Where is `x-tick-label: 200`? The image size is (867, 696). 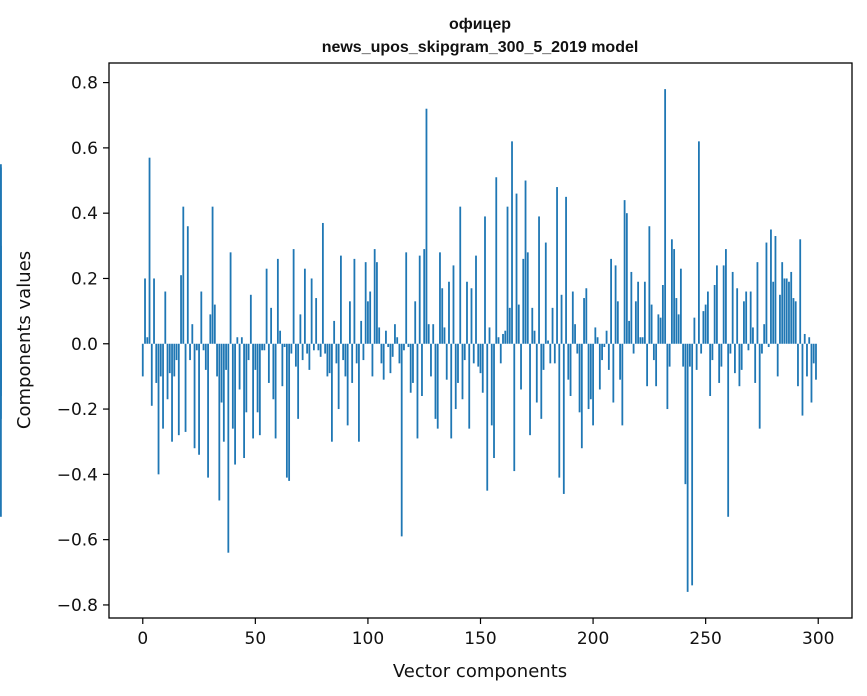 x-tick-label: 200 is located at coordinates (593, 639).